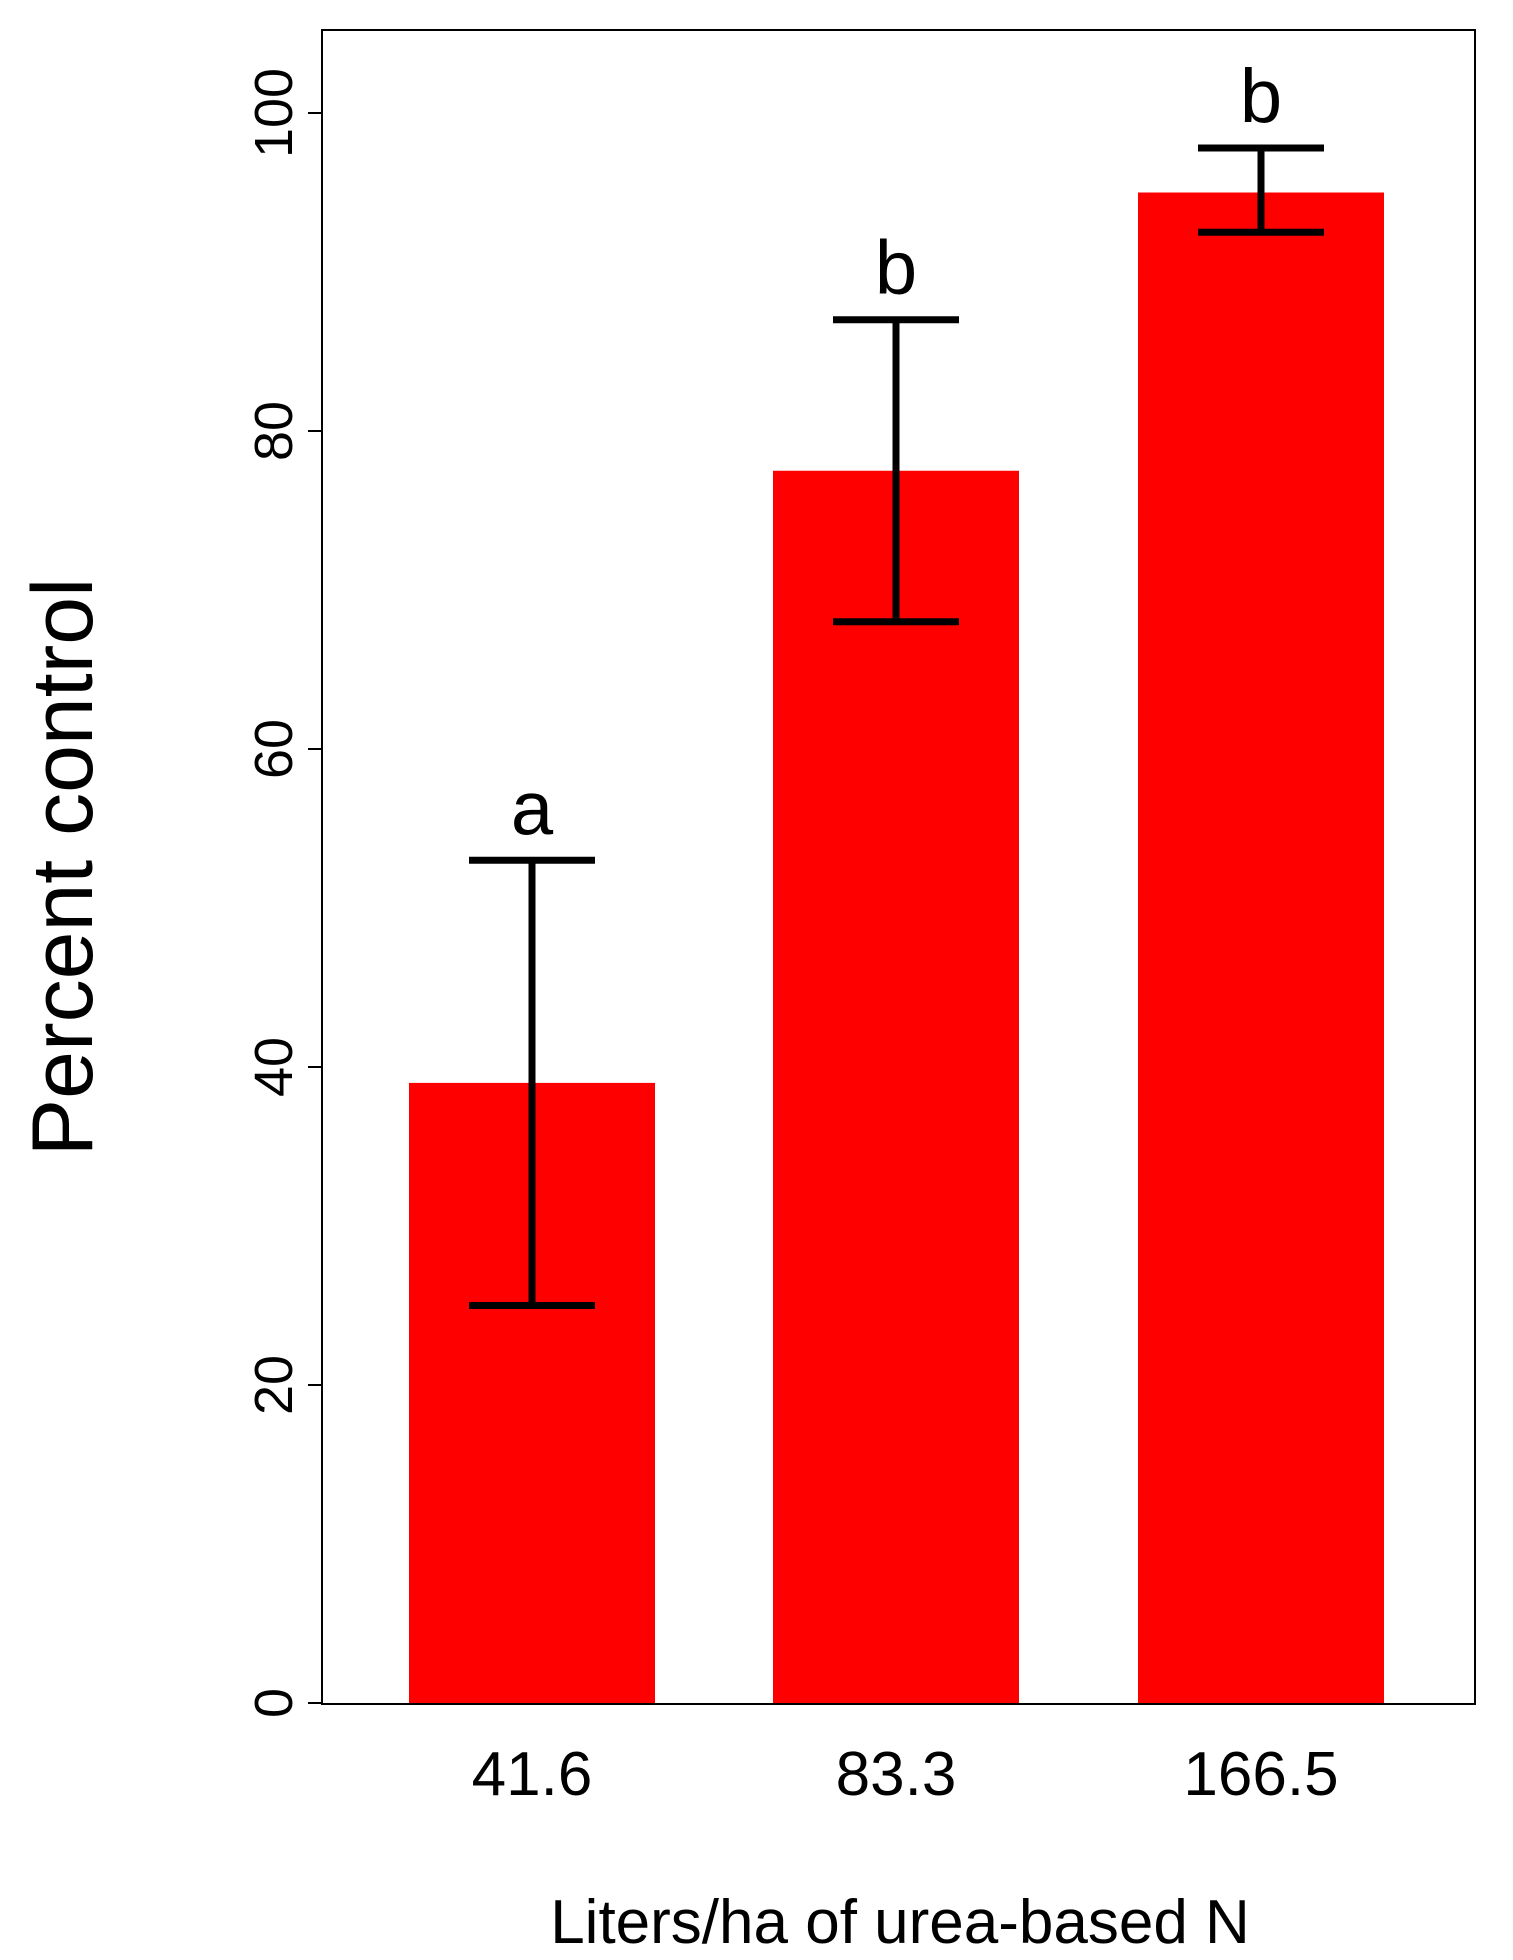 This screenshot has height=1960, width=1513. What do you see at coordinates (274, 749) in the screenshot?
I see `y-tick-label-3: 60` at bounding box center [274, 749].